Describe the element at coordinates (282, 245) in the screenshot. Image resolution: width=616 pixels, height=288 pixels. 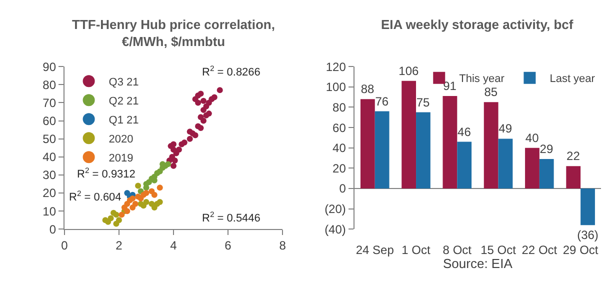
I see `x-tick-label: 8` at that location.